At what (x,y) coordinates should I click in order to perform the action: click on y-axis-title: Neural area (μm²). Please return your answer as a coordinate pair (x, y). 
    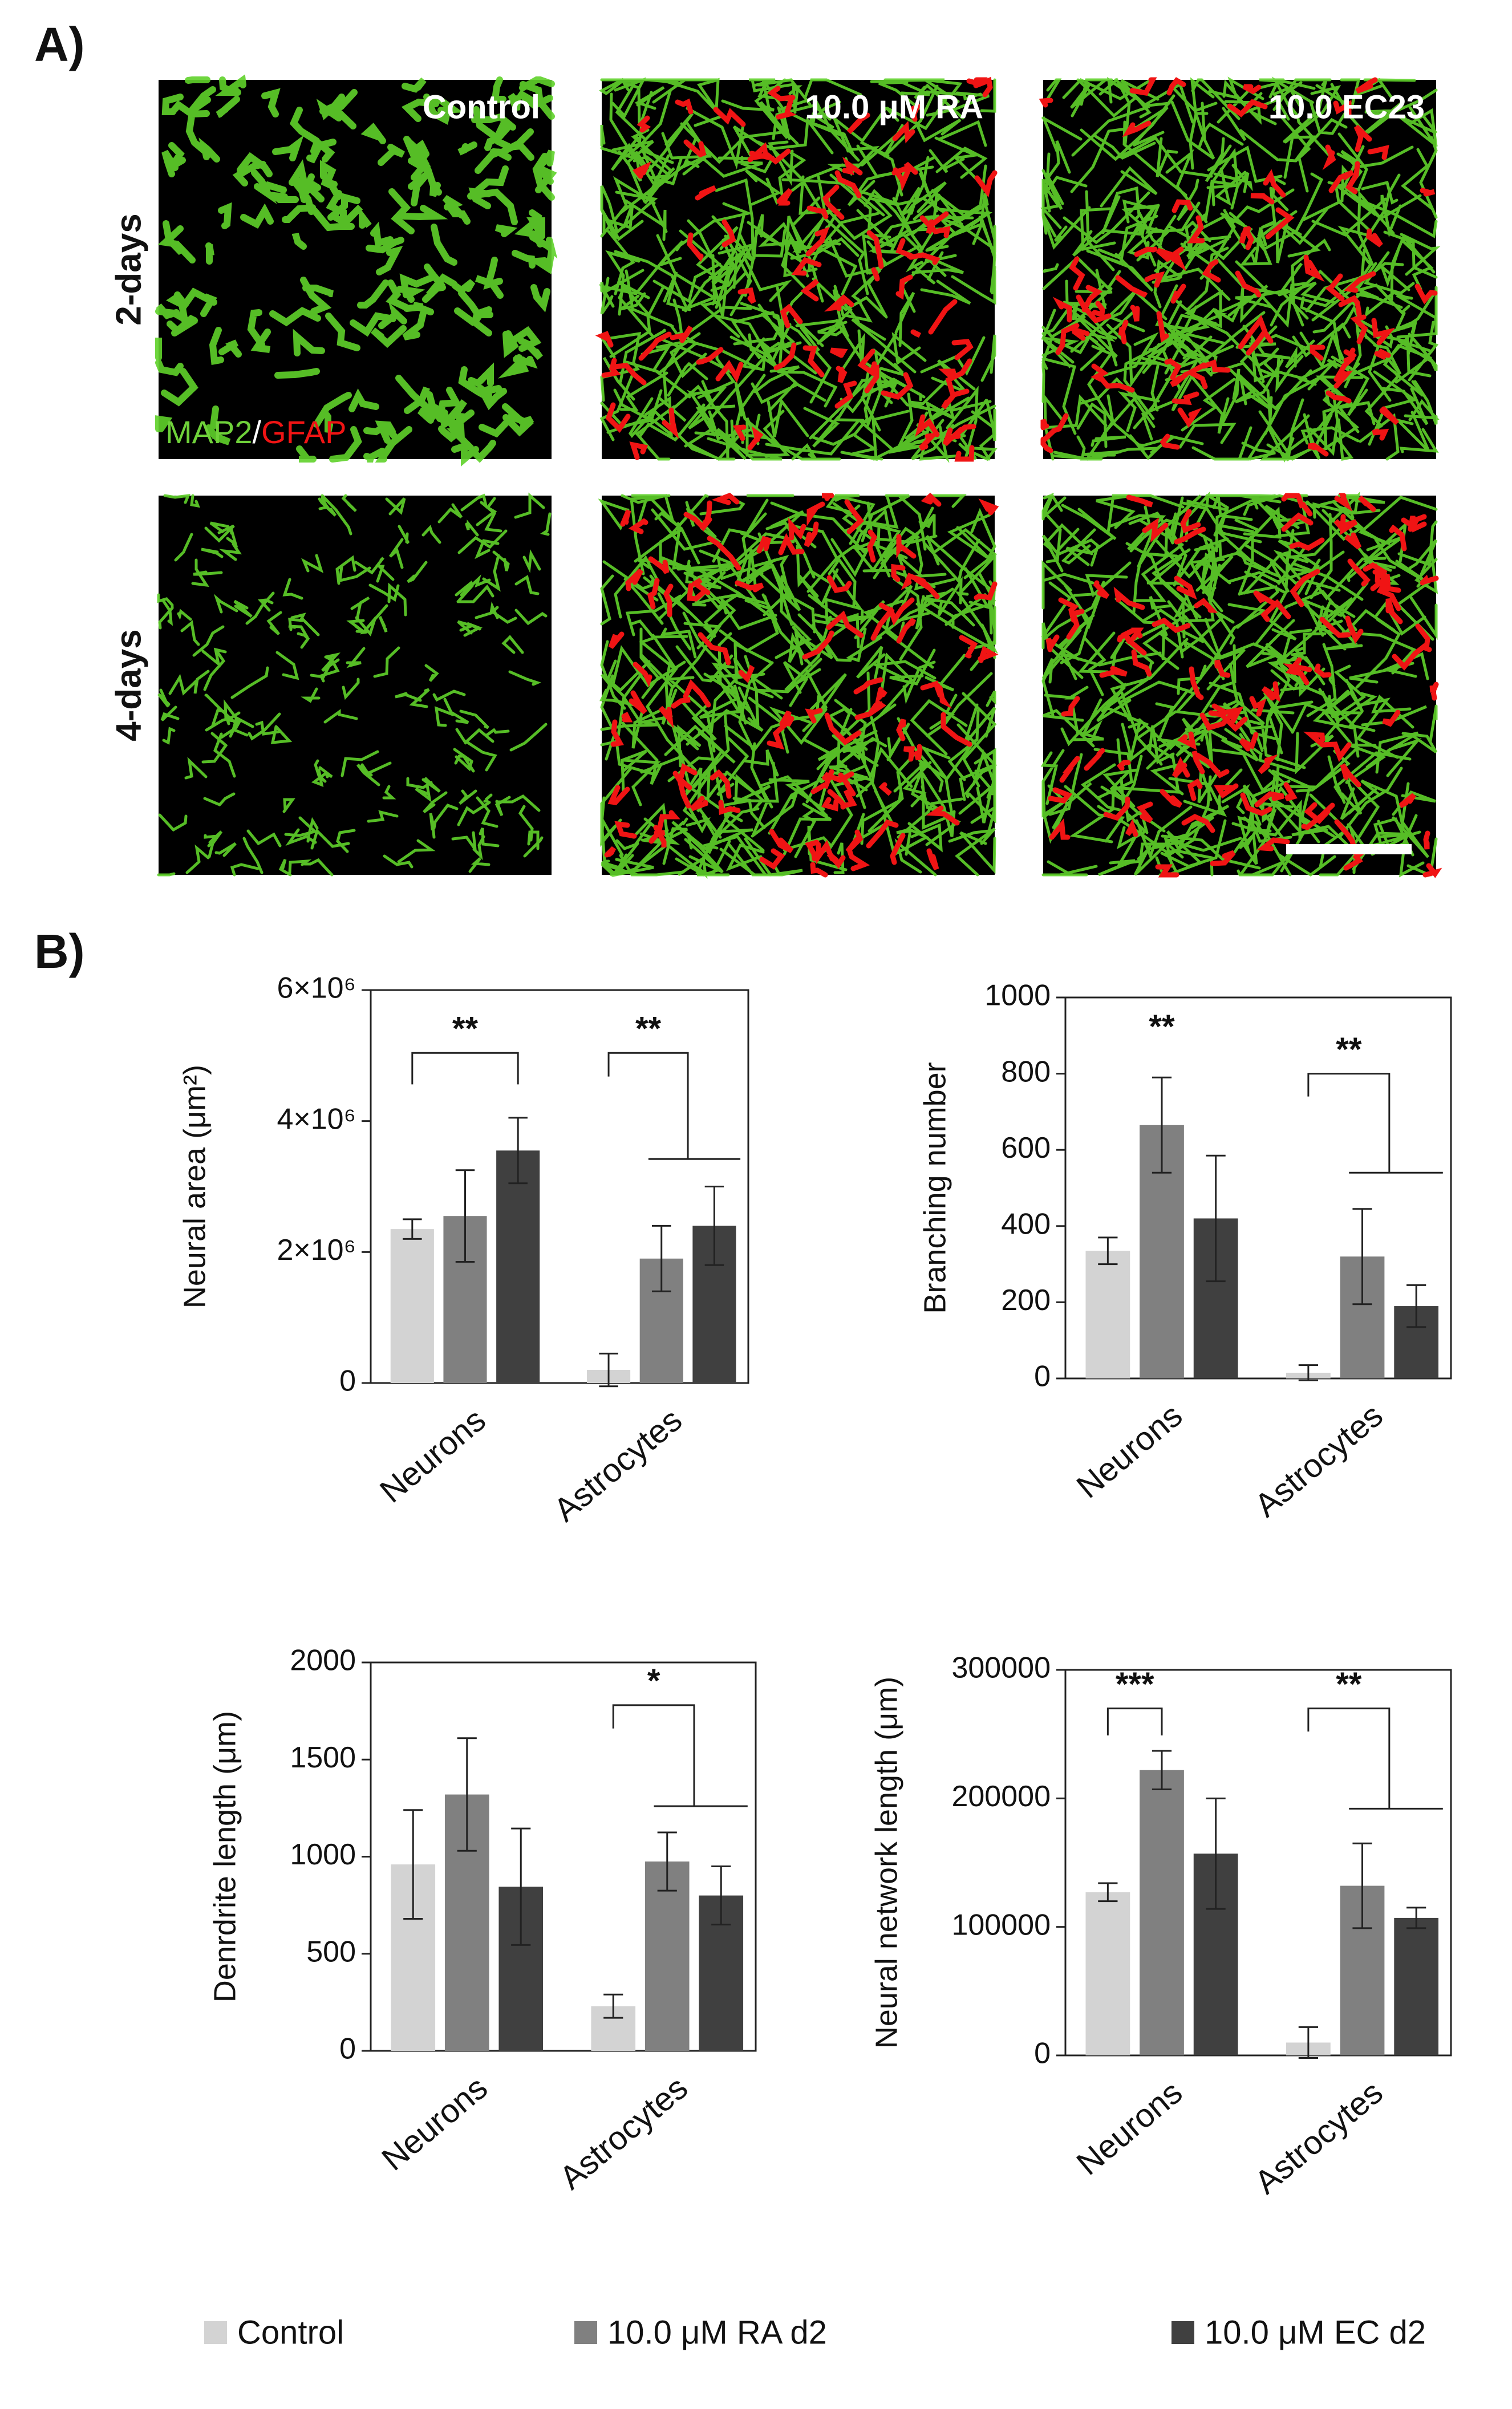
    Looking at the image, I should click on (194, 1186).